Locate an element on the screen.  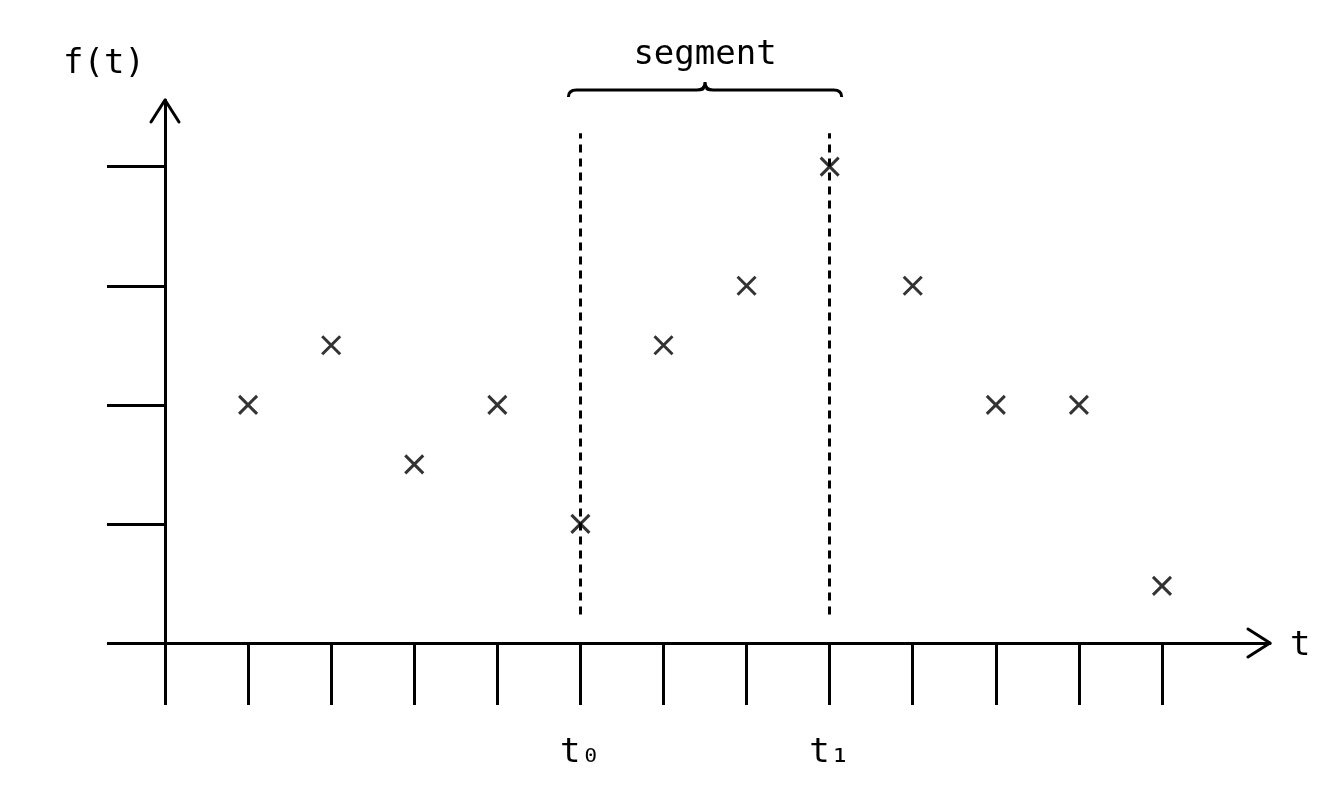
x-tick-label: t₁ is located at coordinates (830, 750).